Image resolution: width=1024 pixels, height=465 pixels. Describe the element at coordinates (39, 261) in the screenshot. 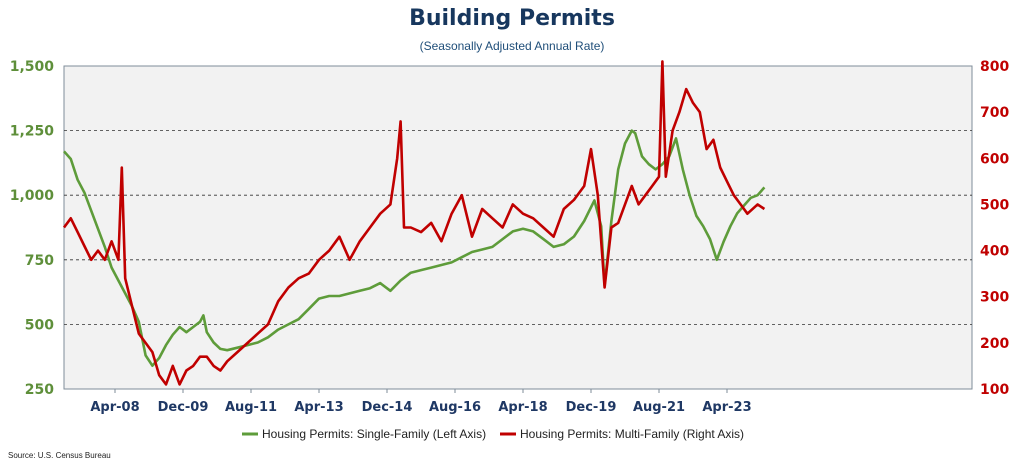

I see `y-left-tick-label: 750` at that location.